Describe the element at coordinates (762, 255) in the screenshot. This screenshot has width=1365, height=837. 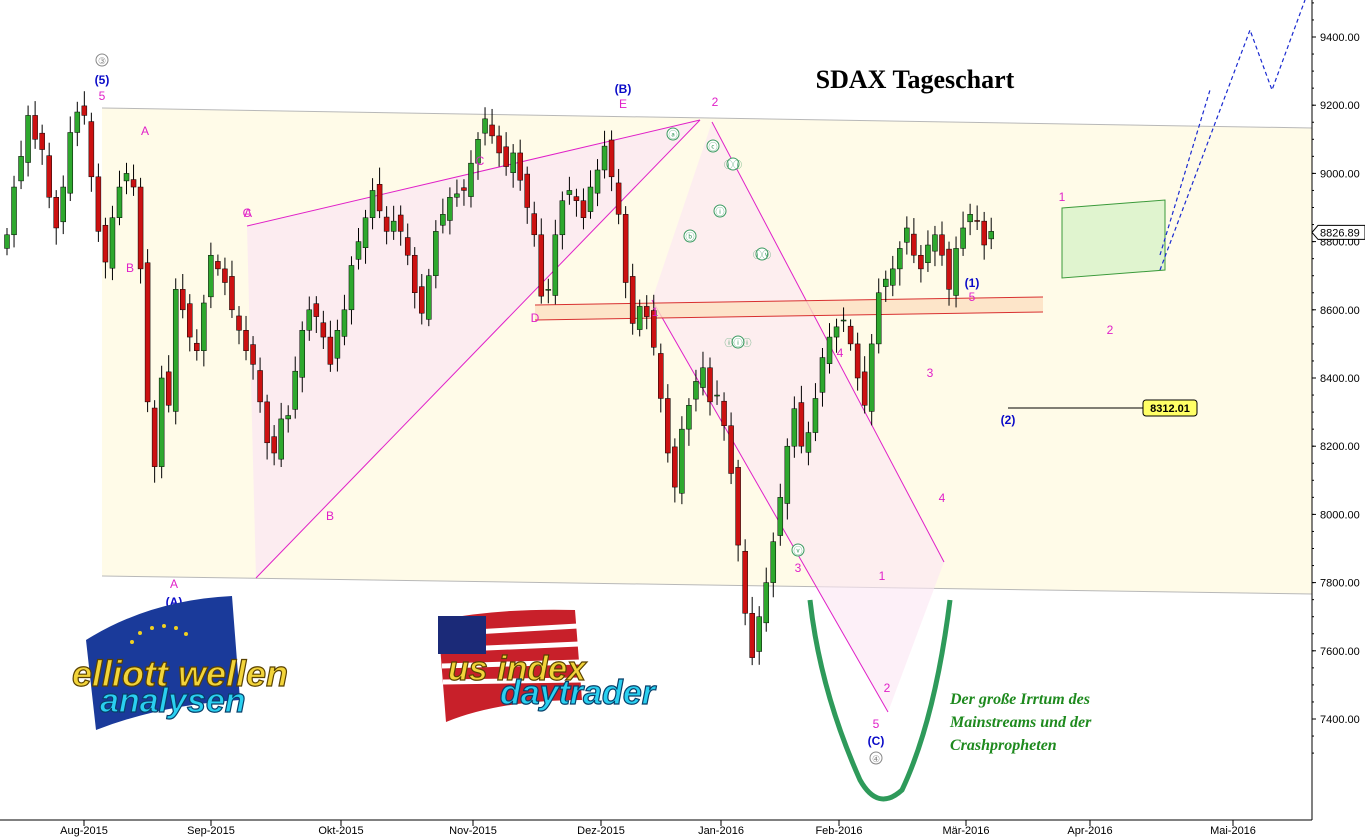
I see `wave-label: ⓘⓥ` at that location.